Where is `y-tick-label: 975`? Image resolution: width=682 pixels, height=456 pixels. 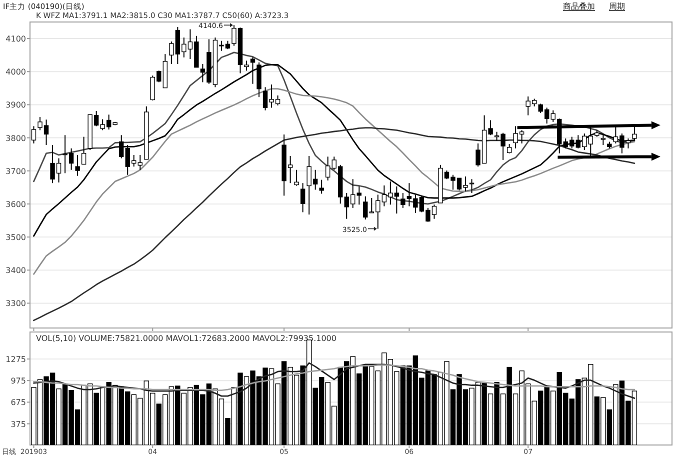
y-tick-label: 975 is located at coordinates (18, 381).